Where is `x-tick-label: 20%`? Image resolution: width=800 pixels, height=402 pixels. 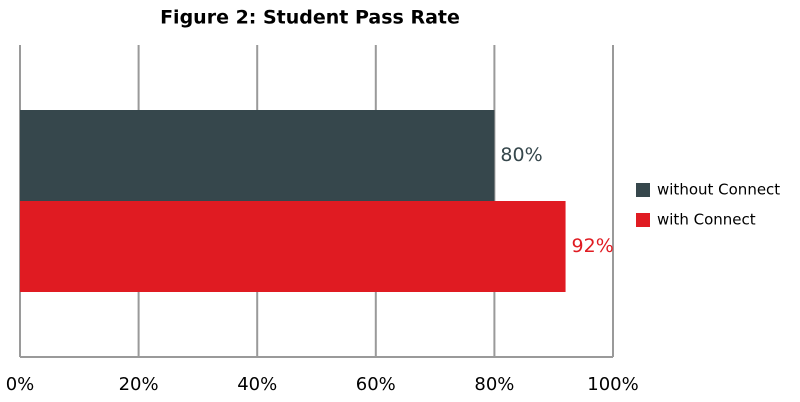 x-tick-label: 20% is located at coordinates (139, 384).